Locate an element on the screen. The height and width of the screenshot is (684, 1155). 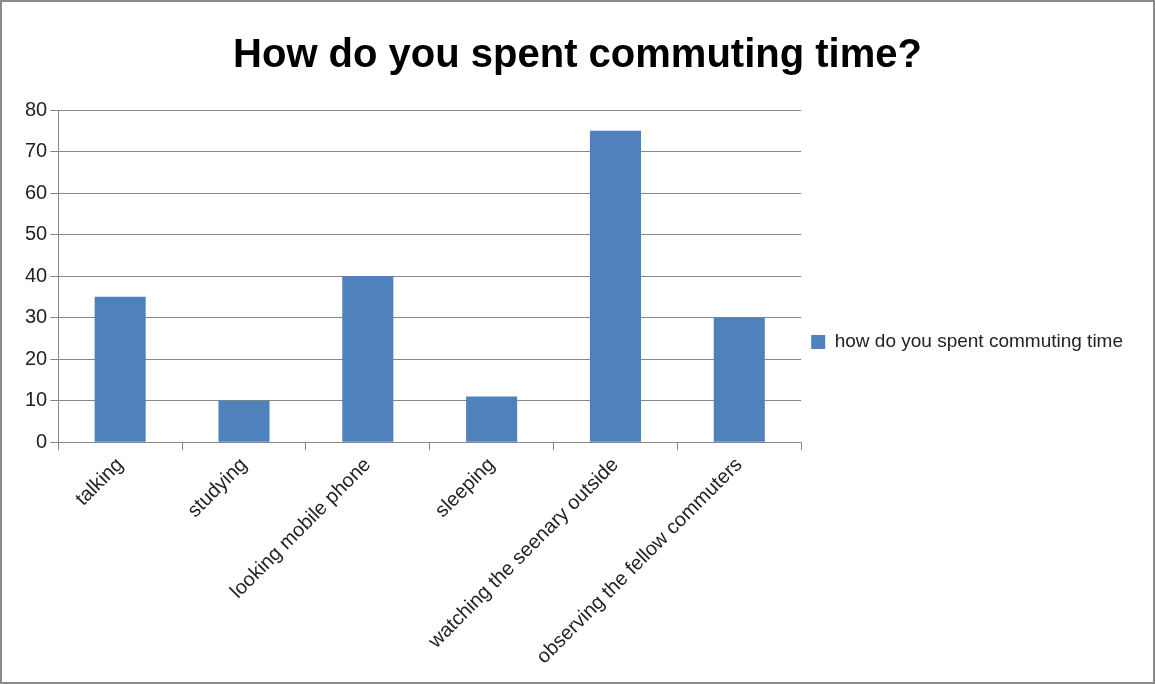
y-tick-label: 60 is located at coordinates (36, 191).